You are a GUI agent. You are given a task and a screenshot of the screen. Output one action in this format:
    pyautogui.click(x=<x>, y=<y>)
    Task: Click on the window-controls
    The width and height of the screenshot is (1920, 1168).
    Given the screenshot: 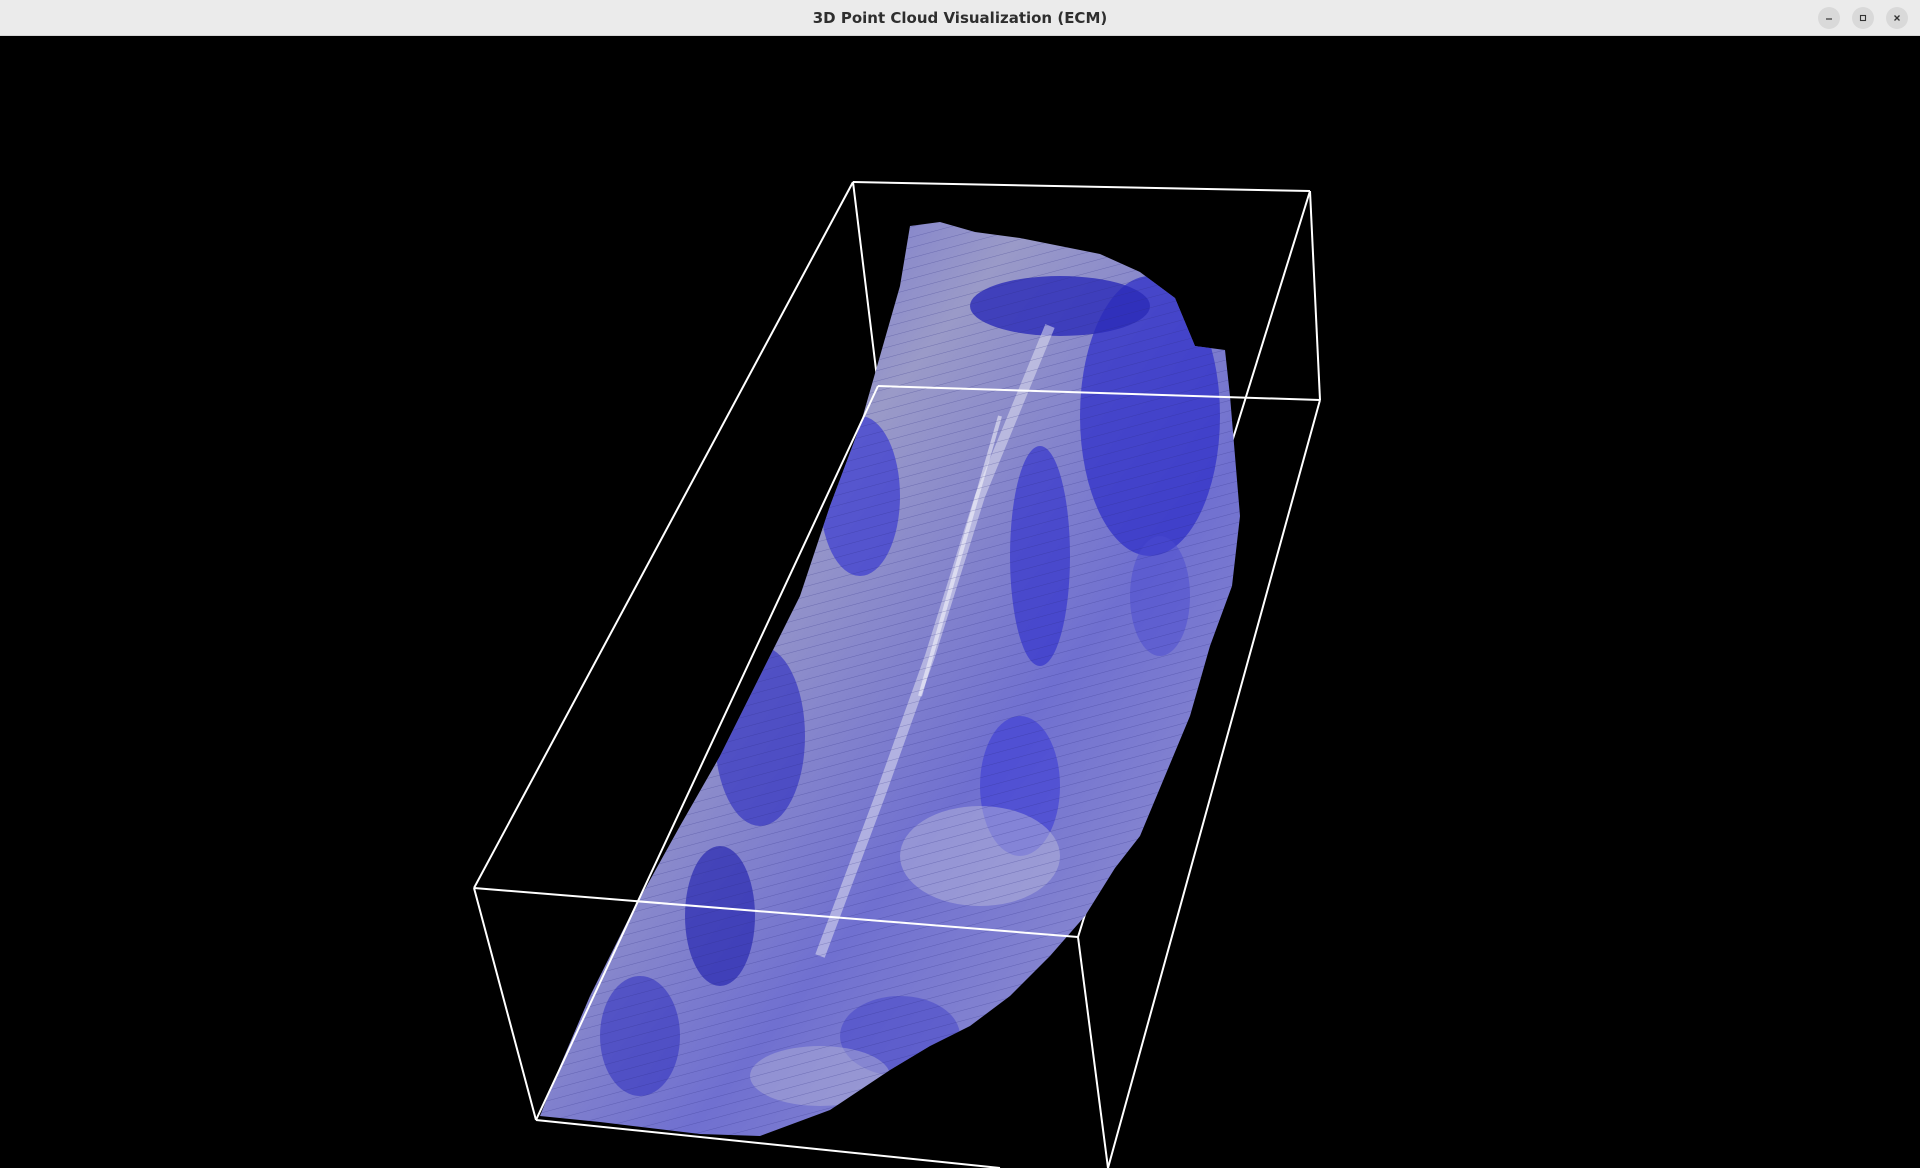 What is the action you would take?
    pyautogui.click(x=1863, y=18)
    